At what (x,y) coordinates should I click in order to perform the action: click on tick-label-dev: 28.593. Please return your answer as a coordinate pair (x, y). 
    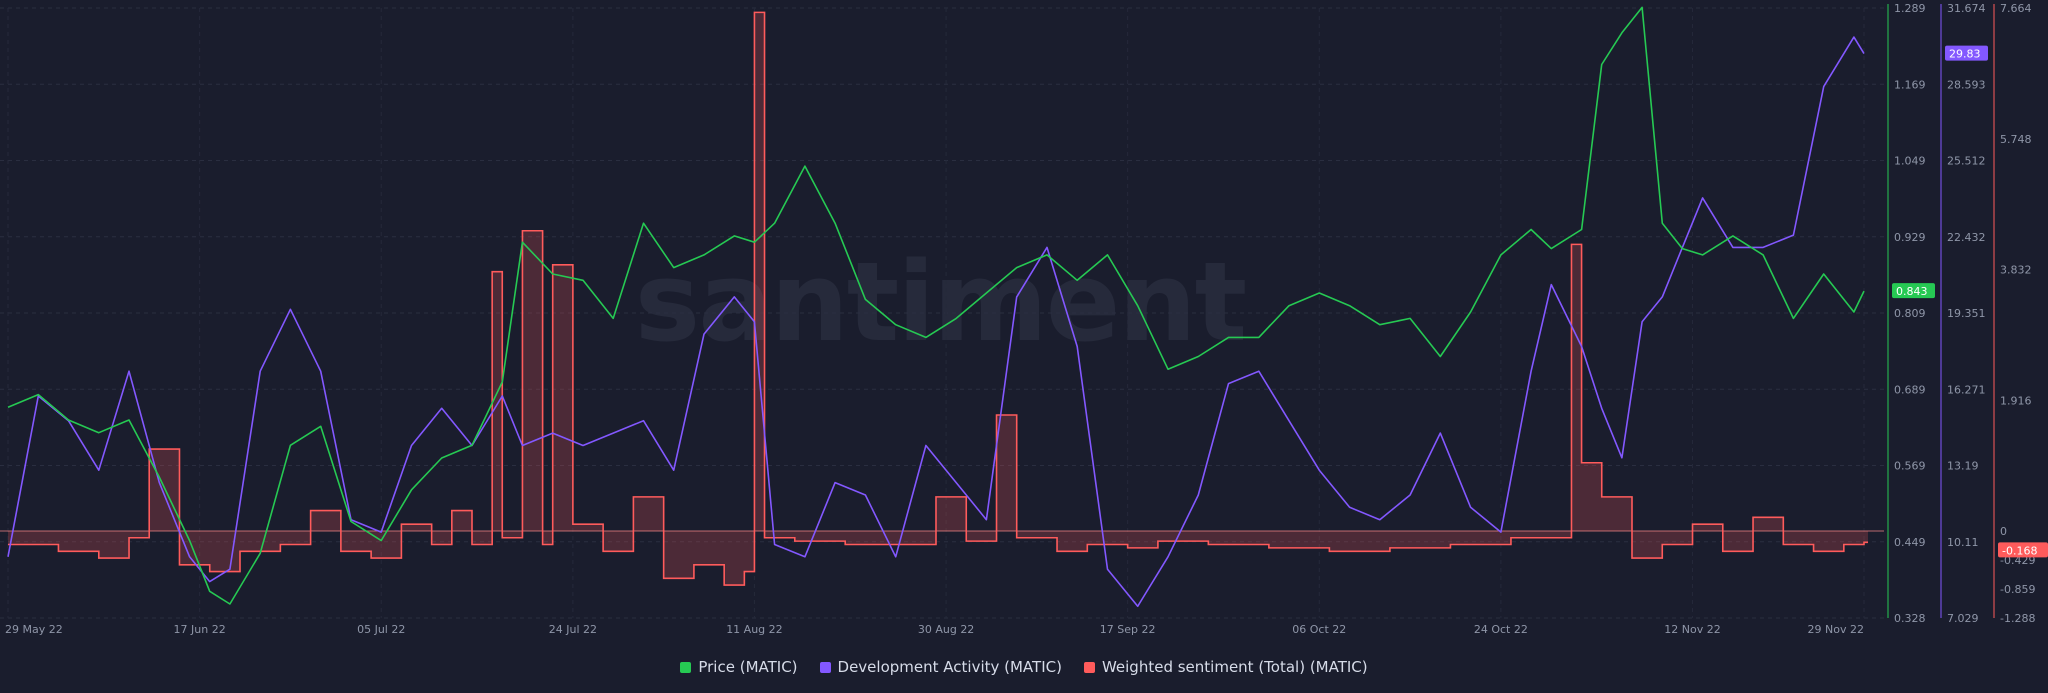
    Looking at the image, I should click on (1966, 84).